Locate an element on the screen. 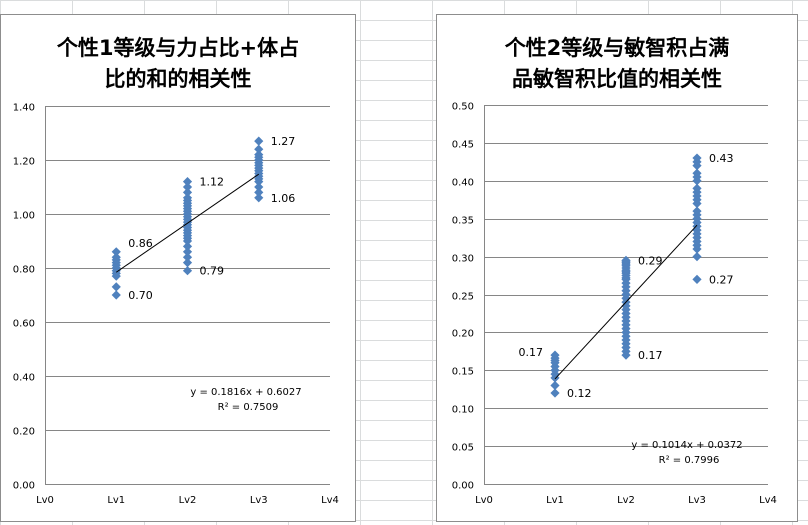 This screenshot has width=808, height=525. data-label: 0.27 is located at coordinates (721, 279).